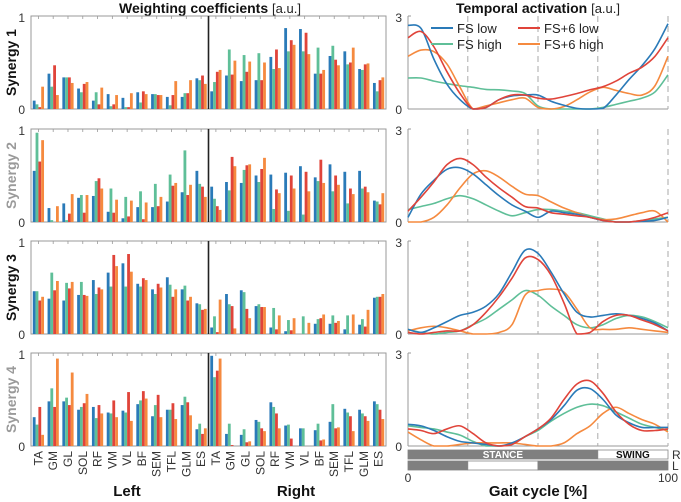  Describe the element at coordinates (543, 466) in the screenshot. I see `gait-row-l: L` at that location.